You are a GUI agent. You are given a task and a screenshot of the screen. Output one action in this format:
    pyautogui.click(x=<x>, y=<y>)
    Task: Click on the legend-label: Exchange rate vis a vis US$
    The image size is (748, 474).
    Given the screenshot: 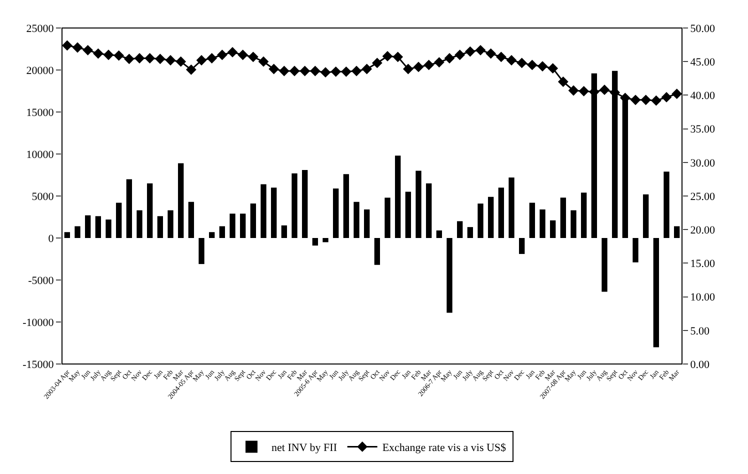 What is the action you would take?
    pyautogui.click(x=444, y=448)
    